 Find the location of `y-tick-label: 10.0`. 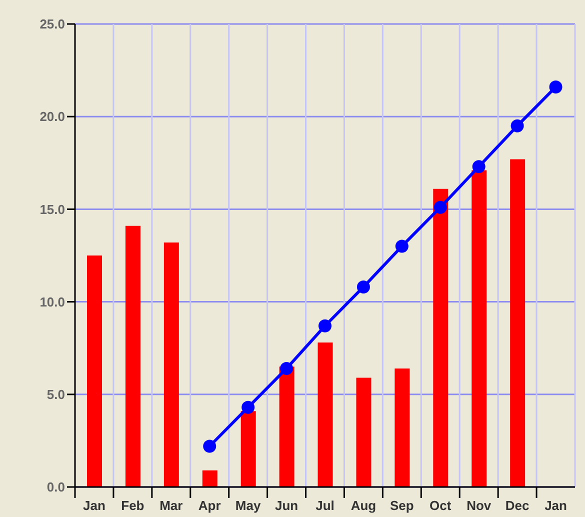

y-tick-label: 10.0 is located at coordinates (52, 302).